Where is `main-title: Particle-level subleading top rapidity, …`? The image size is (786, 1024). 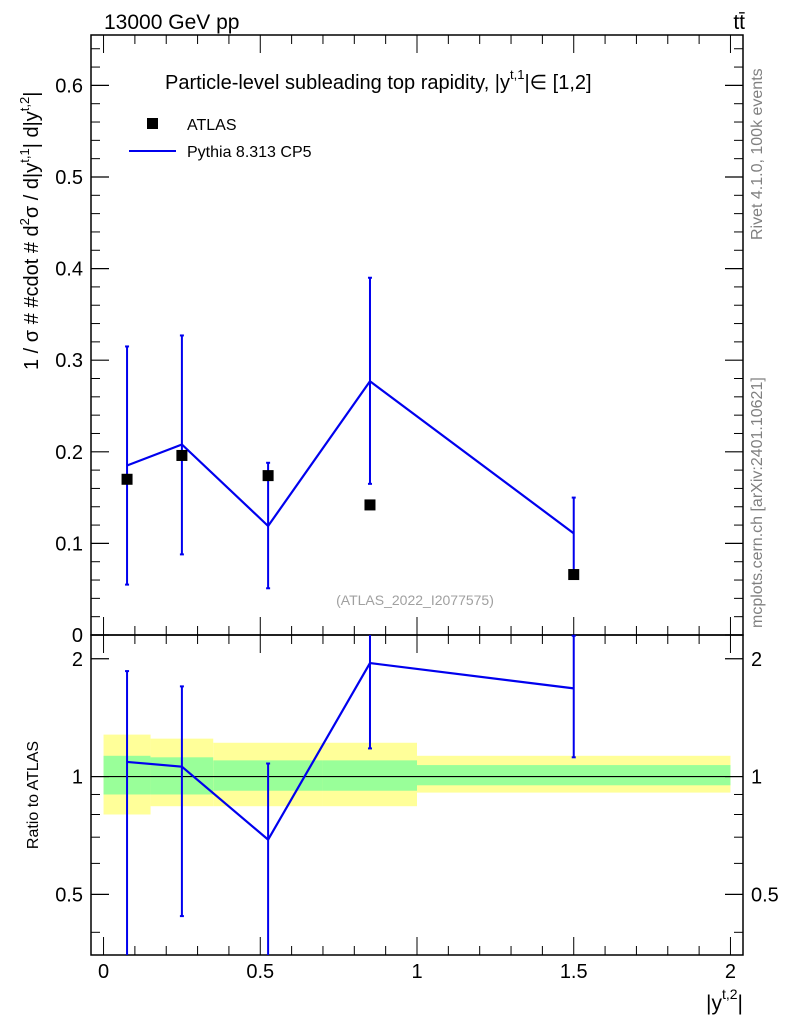 main-title: Particle-level subleading top rapidity, … is located at coordinates (378, 80).